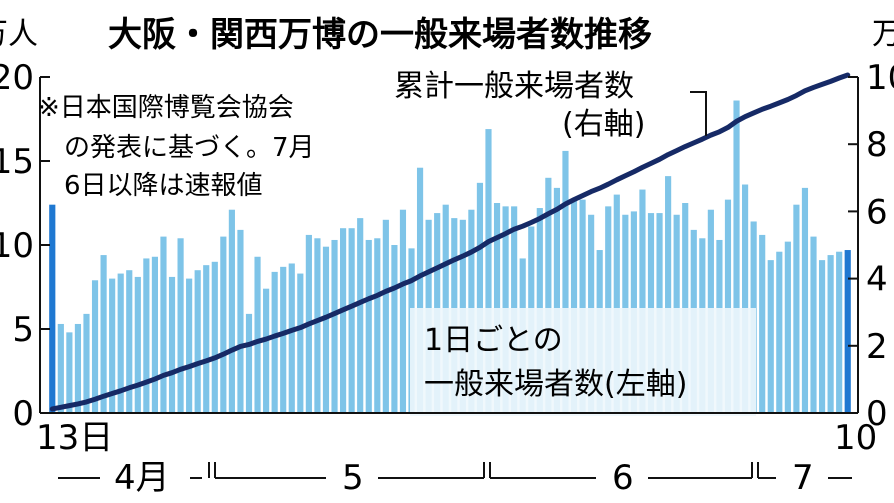  What do you see at coordinates (23, 414) in the screenshot?
I see `left-tick-label: 0` at bounding box center [23, 414].